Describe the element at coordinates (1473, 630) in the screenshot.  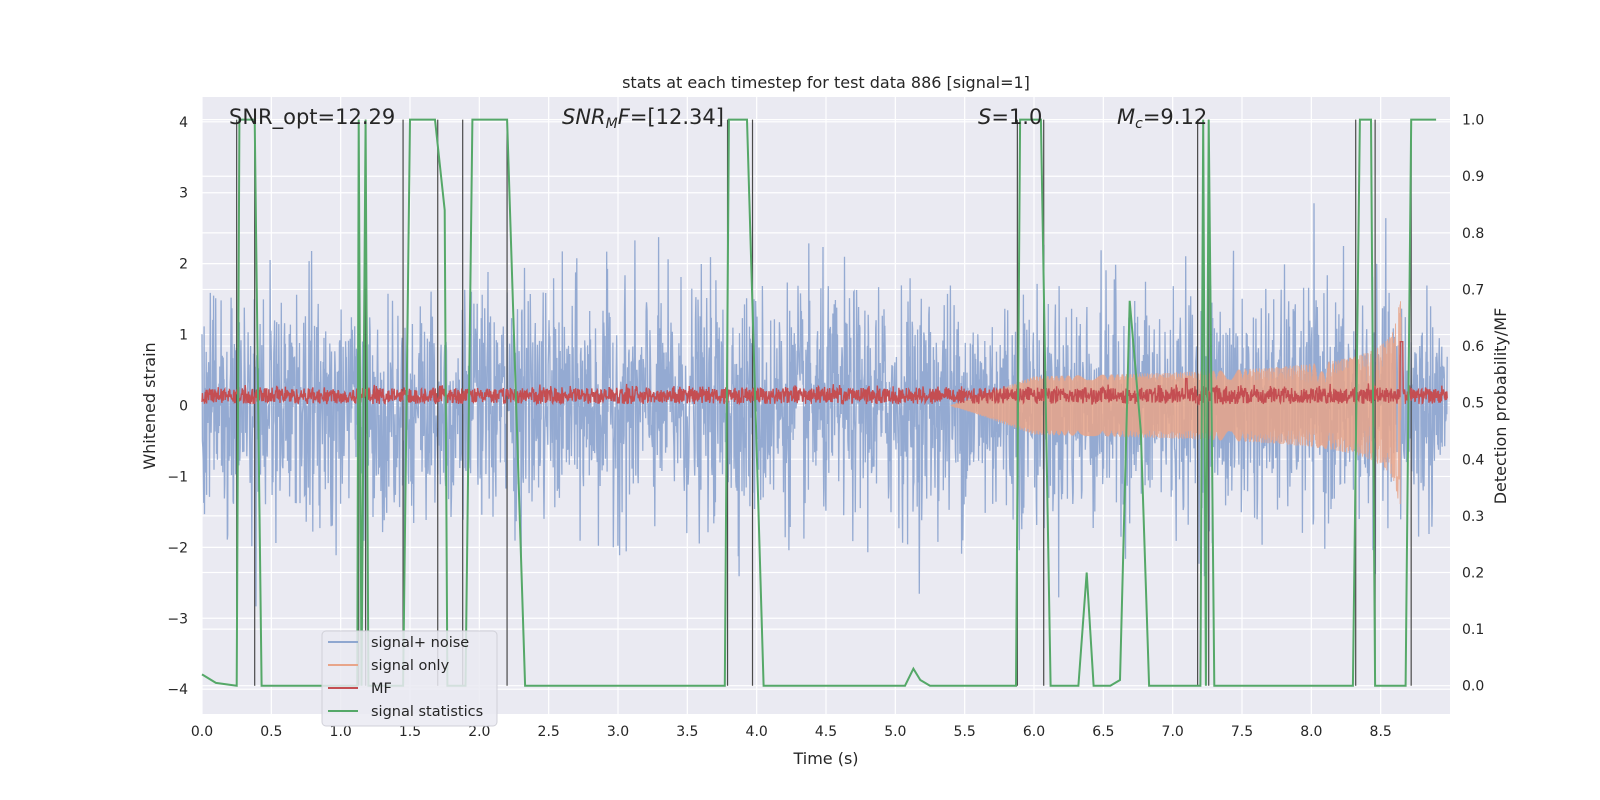
I see `y2-tick-label-9: 0.1` at that location.